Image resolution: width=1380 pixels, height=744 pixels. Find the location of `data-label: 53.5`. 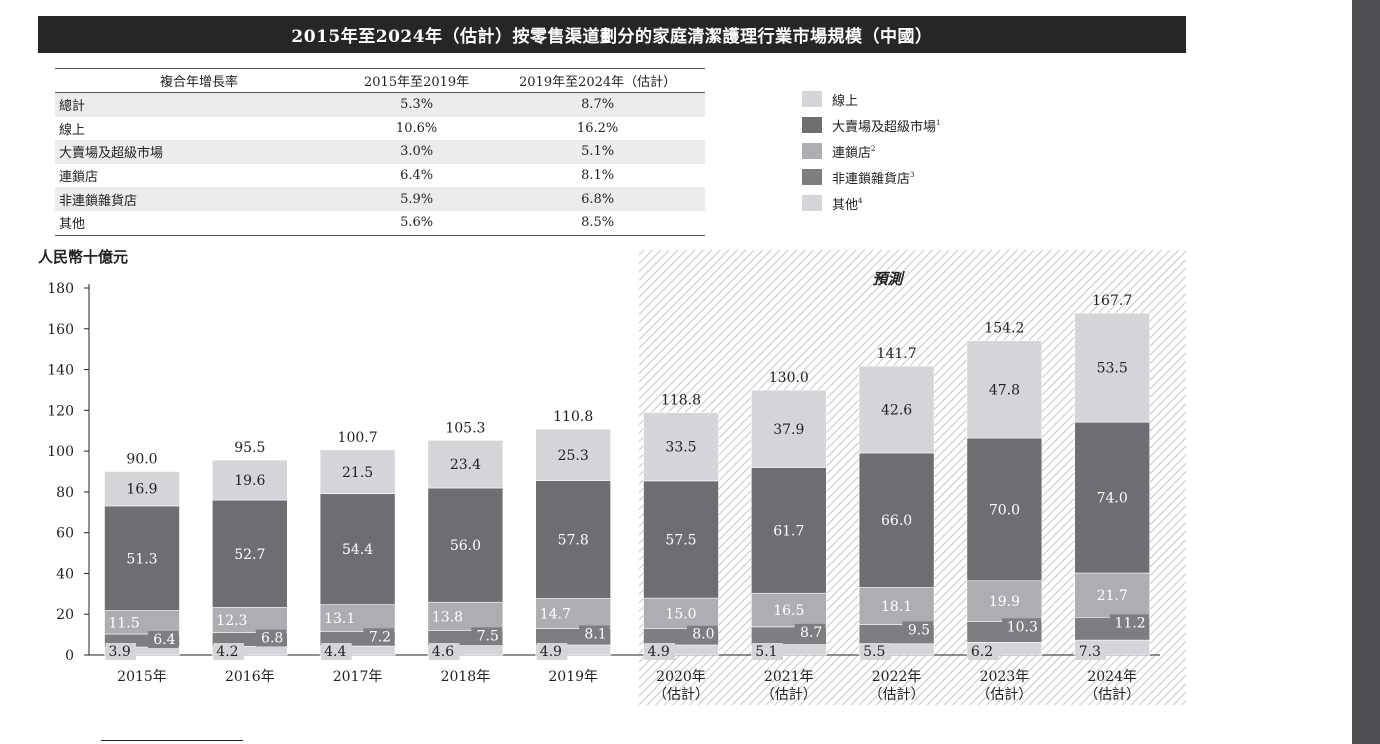

data-label: 53.5 is located at coordinates (1112, 369).